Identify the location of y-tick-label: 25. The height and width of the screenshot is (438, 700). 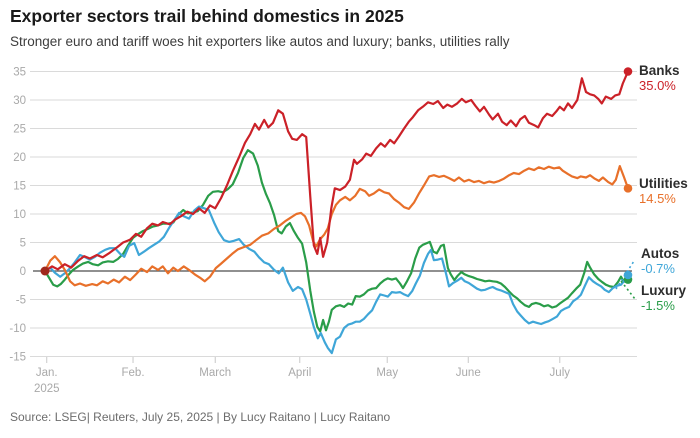
(19, 130).